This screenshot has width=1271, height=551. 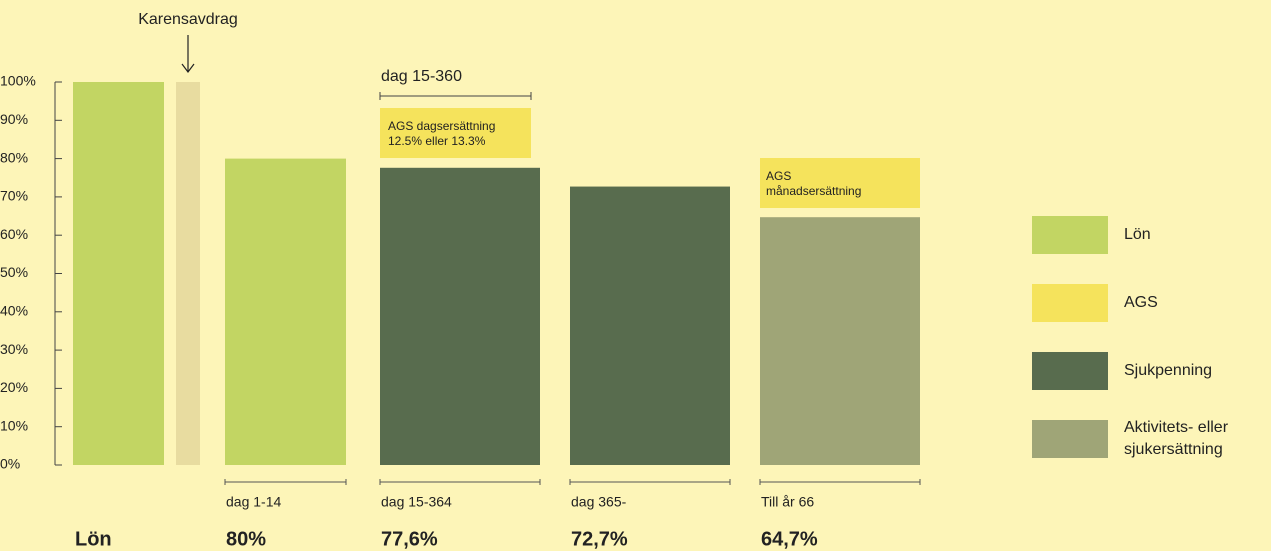 What do you see at coordinates (1176, 427) in the screenshot?
I see `legend-label: Aktivitets- eller` at bounding box center [1176, 427].